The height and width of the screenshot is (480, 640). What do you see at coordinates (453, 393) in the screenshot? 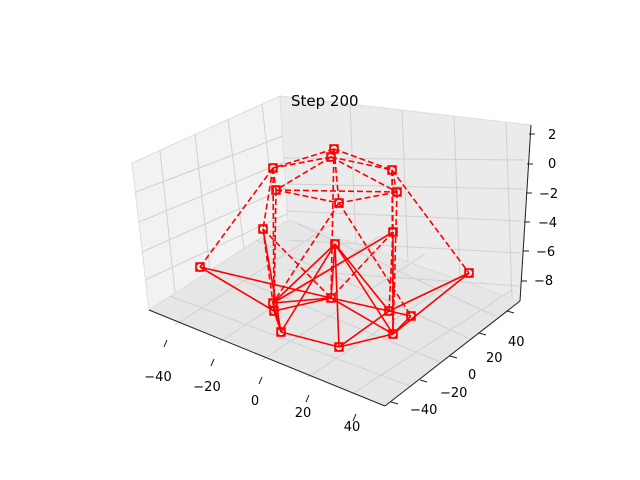
I see `y-tick-label: −20` at bounding box center [453, 393].